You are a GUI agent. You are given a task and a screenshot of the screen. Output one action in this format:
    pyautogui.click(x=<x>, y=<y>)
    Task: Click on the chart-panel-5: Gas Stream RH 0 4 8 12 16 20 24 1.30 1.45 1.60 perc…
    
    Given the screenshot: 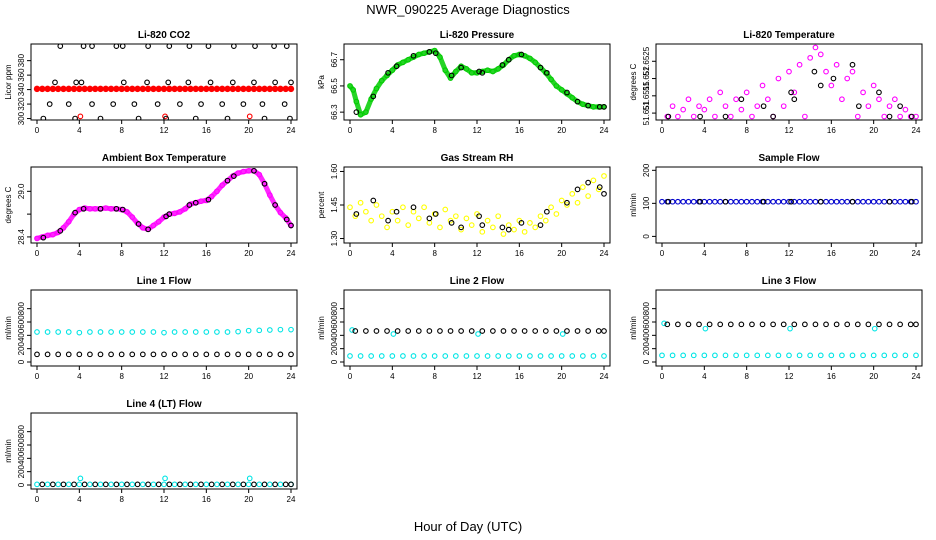 What is the action you would take?
    pyautogui.click(x=464, y=205)
    